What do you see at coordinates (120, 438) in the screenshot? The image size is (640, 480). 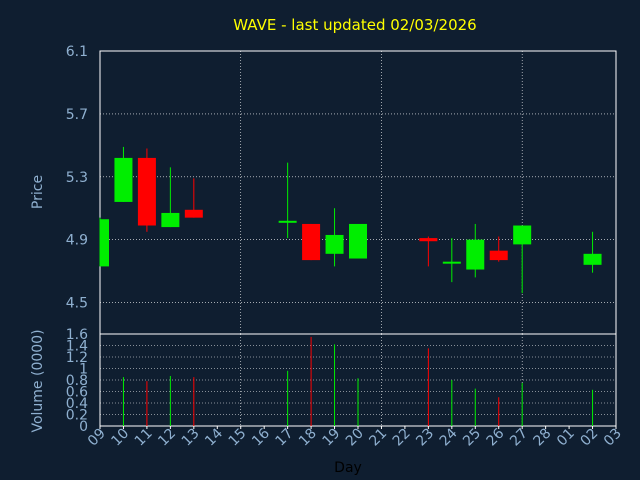 I see `x-tick-label: 10` at bounding box center [120, 438].